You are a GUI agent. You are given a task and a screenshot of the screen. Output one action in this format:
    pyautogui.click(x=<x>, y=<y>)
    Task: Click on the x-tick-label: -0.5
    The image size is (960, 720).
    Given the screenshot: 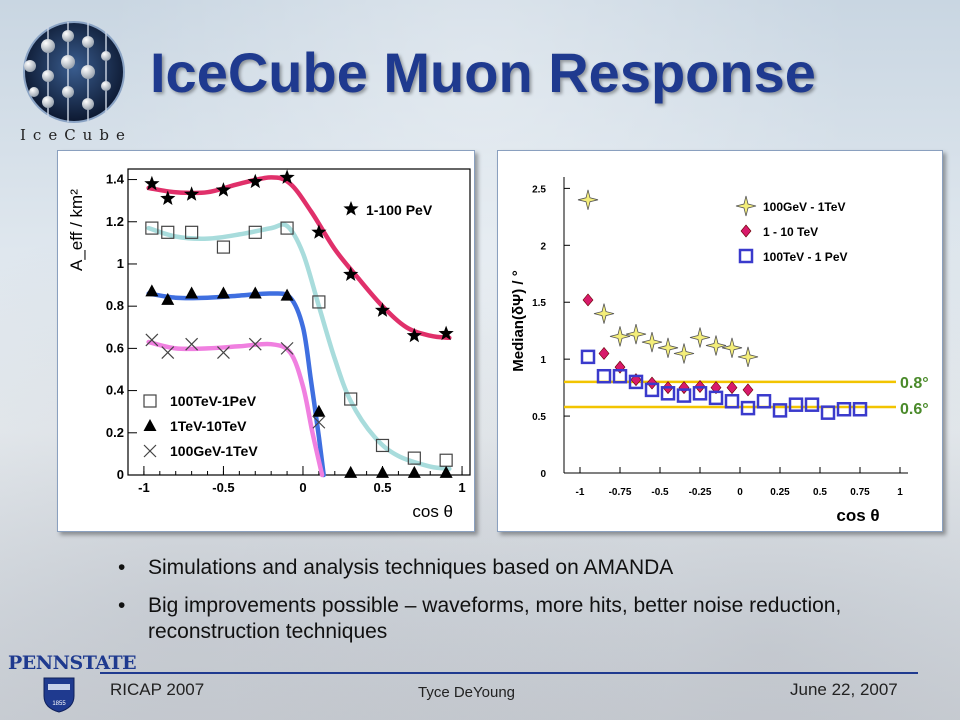 What is the action you would take?
    pyautogui.click(x=660, y=492)
    